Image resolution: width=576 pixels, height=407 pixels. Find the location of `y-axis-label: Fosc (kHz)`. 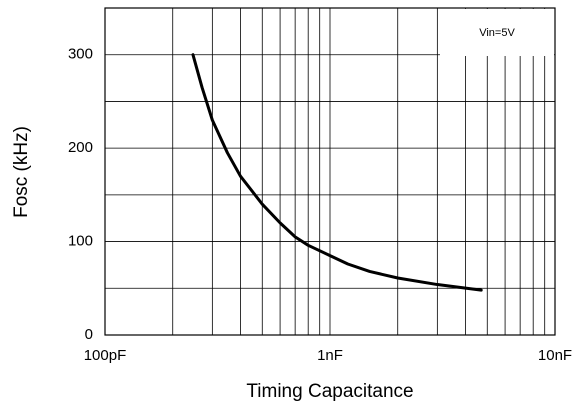

y-axis-label: Fosc (kHz) is located at coordinates (21, 172).